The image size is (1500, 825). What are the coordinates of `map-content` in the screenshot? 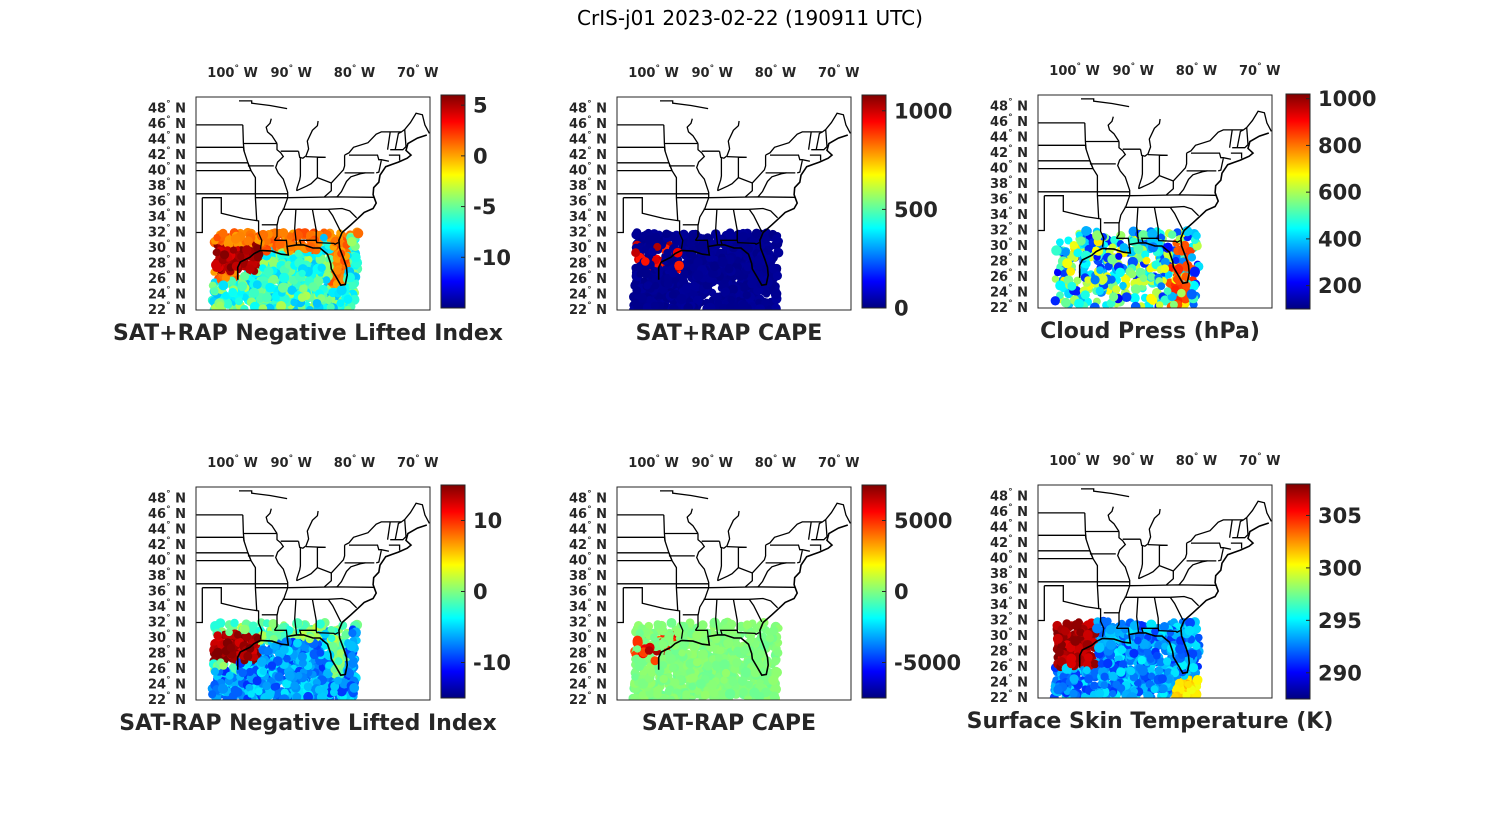 It's located at (1155, 203).